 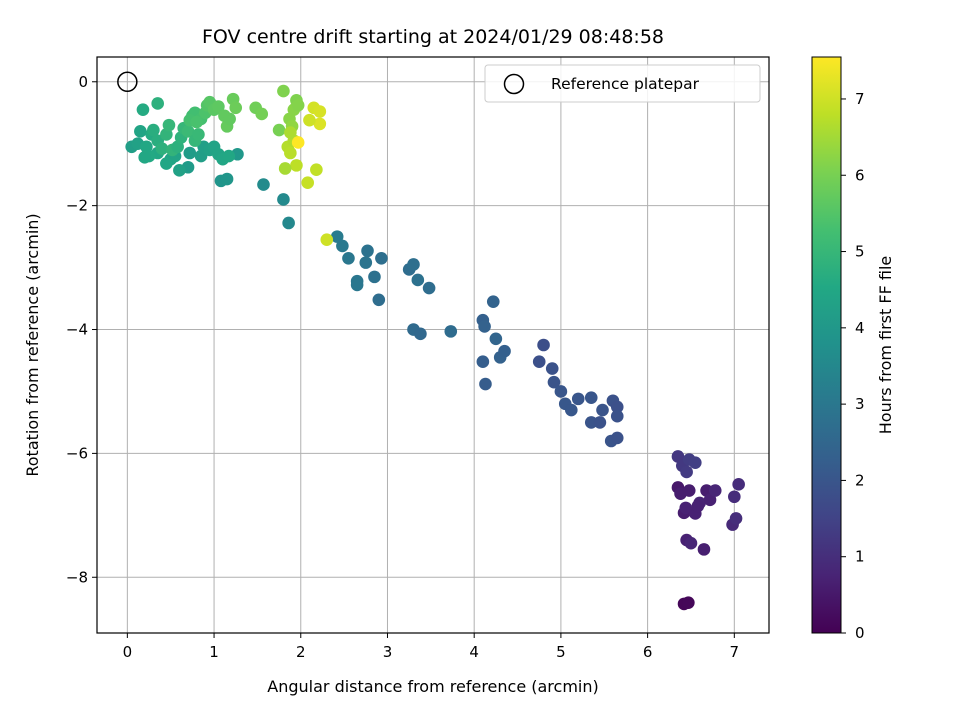 What do you see at coordinates (474, 652) in the screenshot?
I see `x-tick-label: 4` at bounding box center [474, 652].